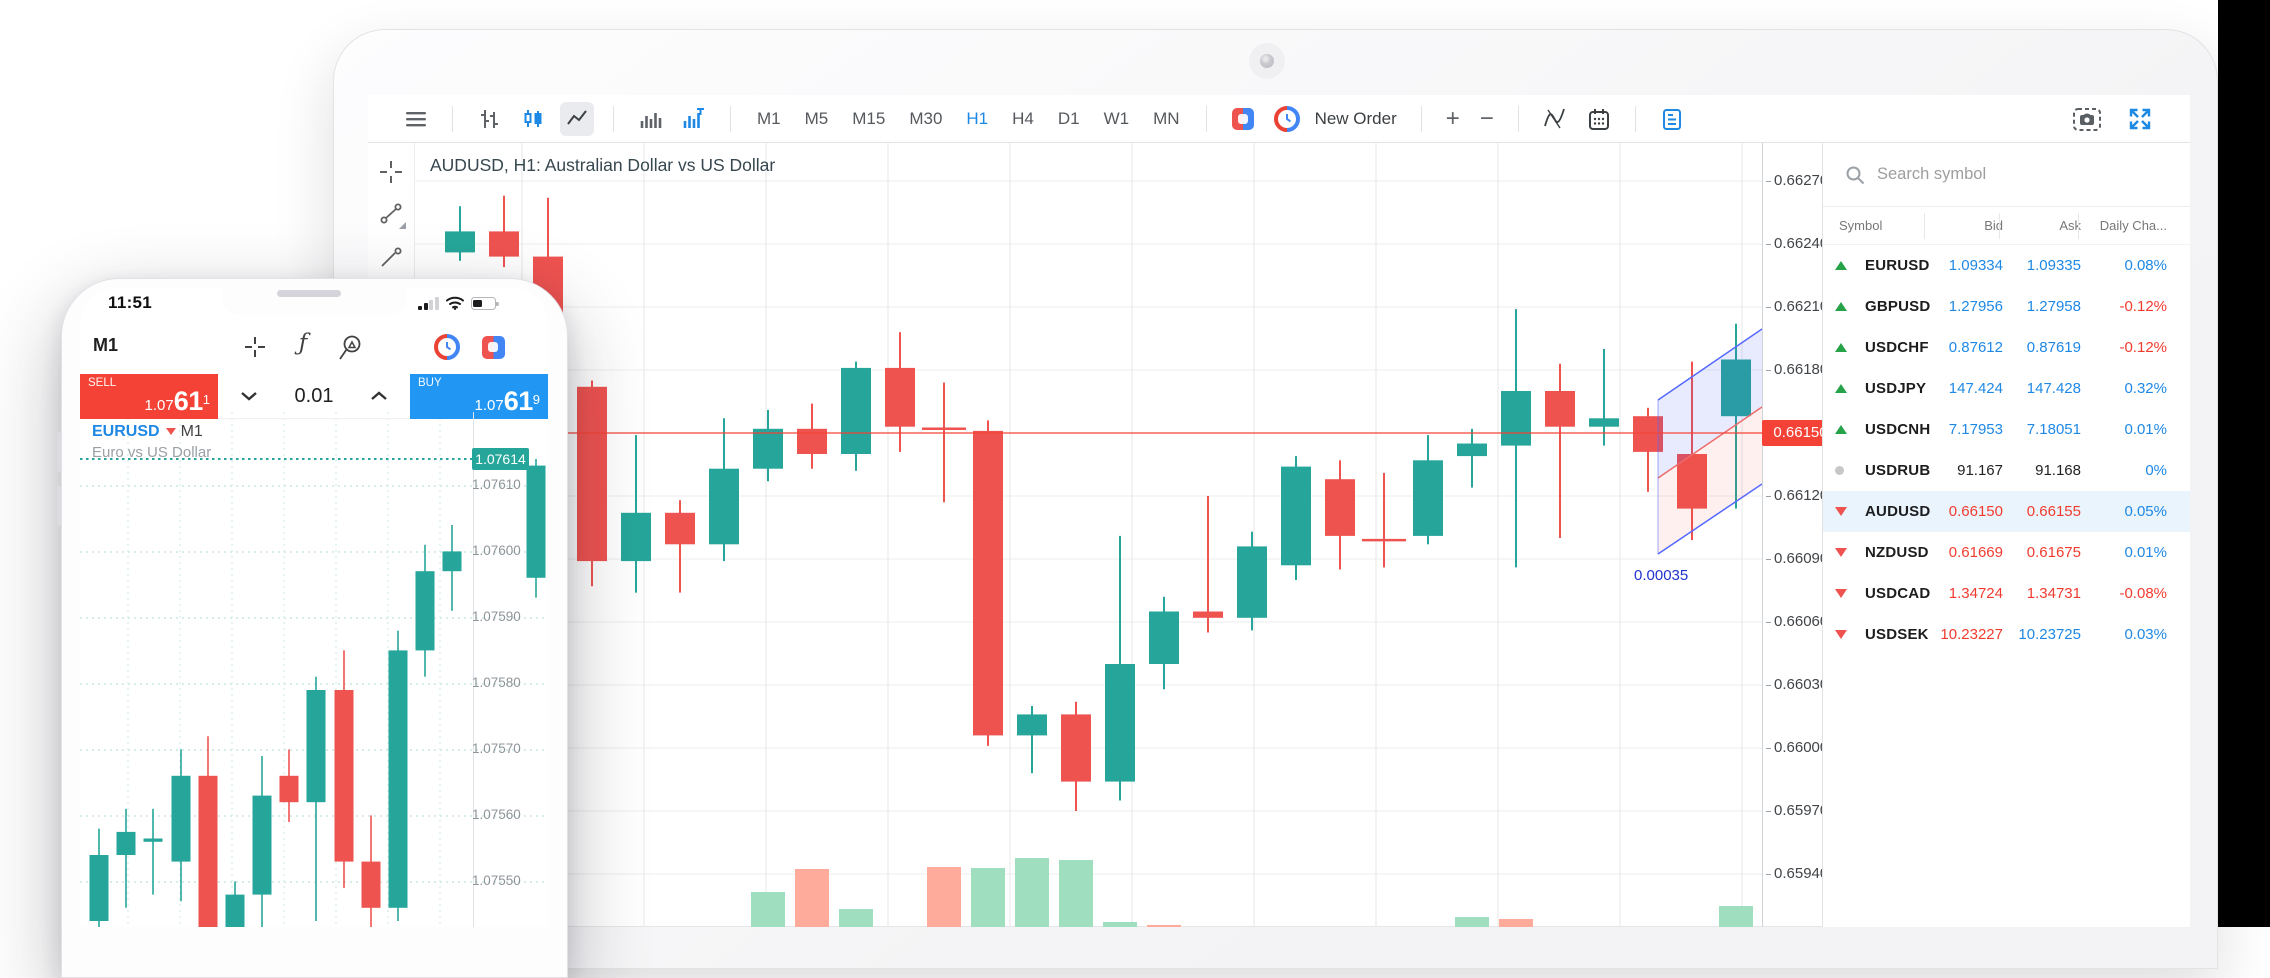 The width and height of the screenshot is (2270, 978). What do you see at coordinates (1801, 558) in the screenshot?
I see `price-tick: 0.66090` at bounding box center [1801, 558].